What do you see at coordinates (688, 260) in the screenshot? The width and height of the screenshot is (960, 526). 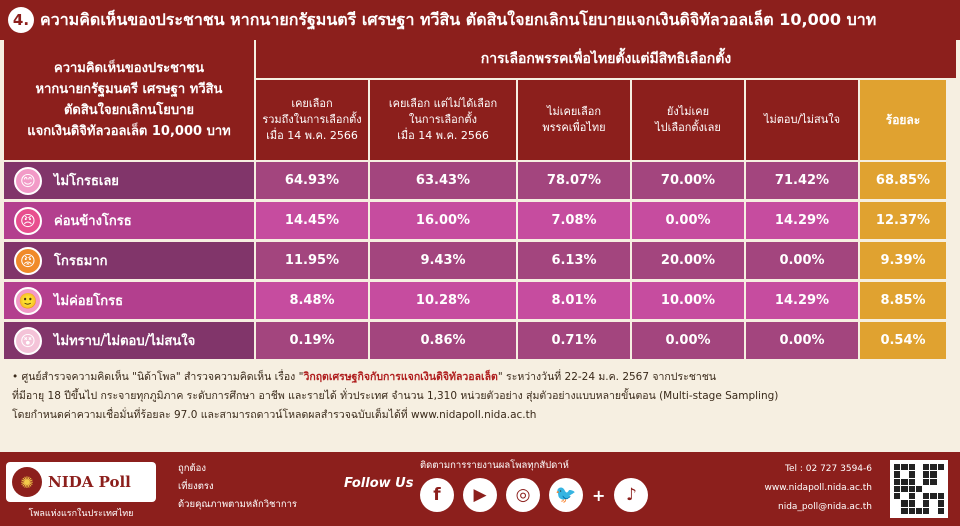 I see `data-cell: 20.00%` at bounding box center [688, 260].